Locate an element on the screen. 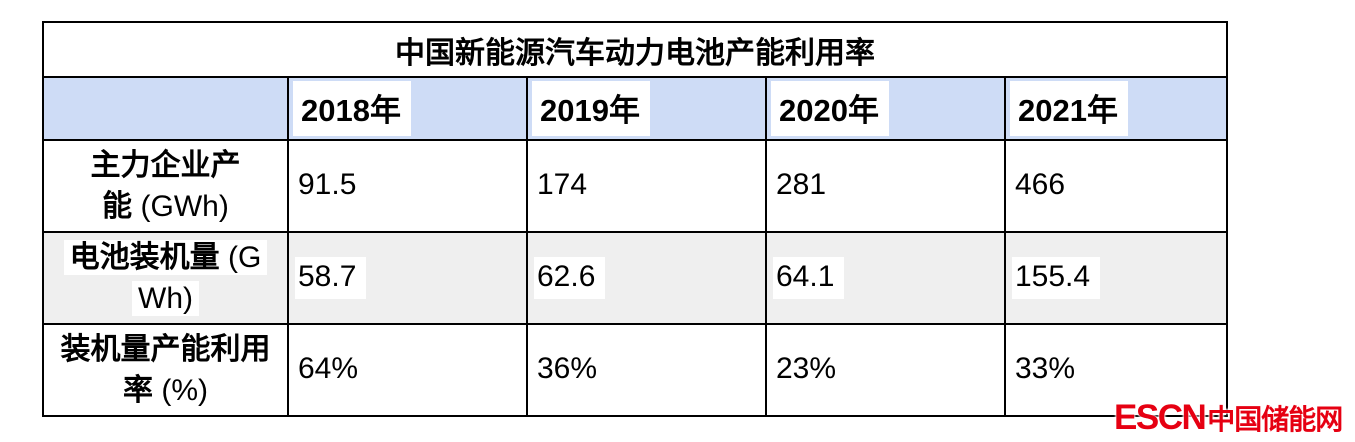 This screenshot has height=442, width=1355. value-cell: 64% is located at coordinates (407, 370).